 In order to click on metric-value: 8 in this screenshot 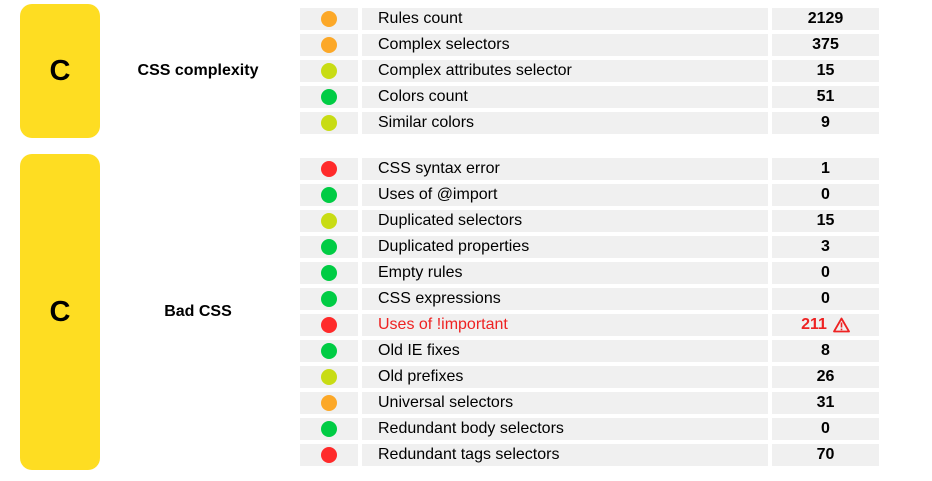, I will do `click(825, 350)`.